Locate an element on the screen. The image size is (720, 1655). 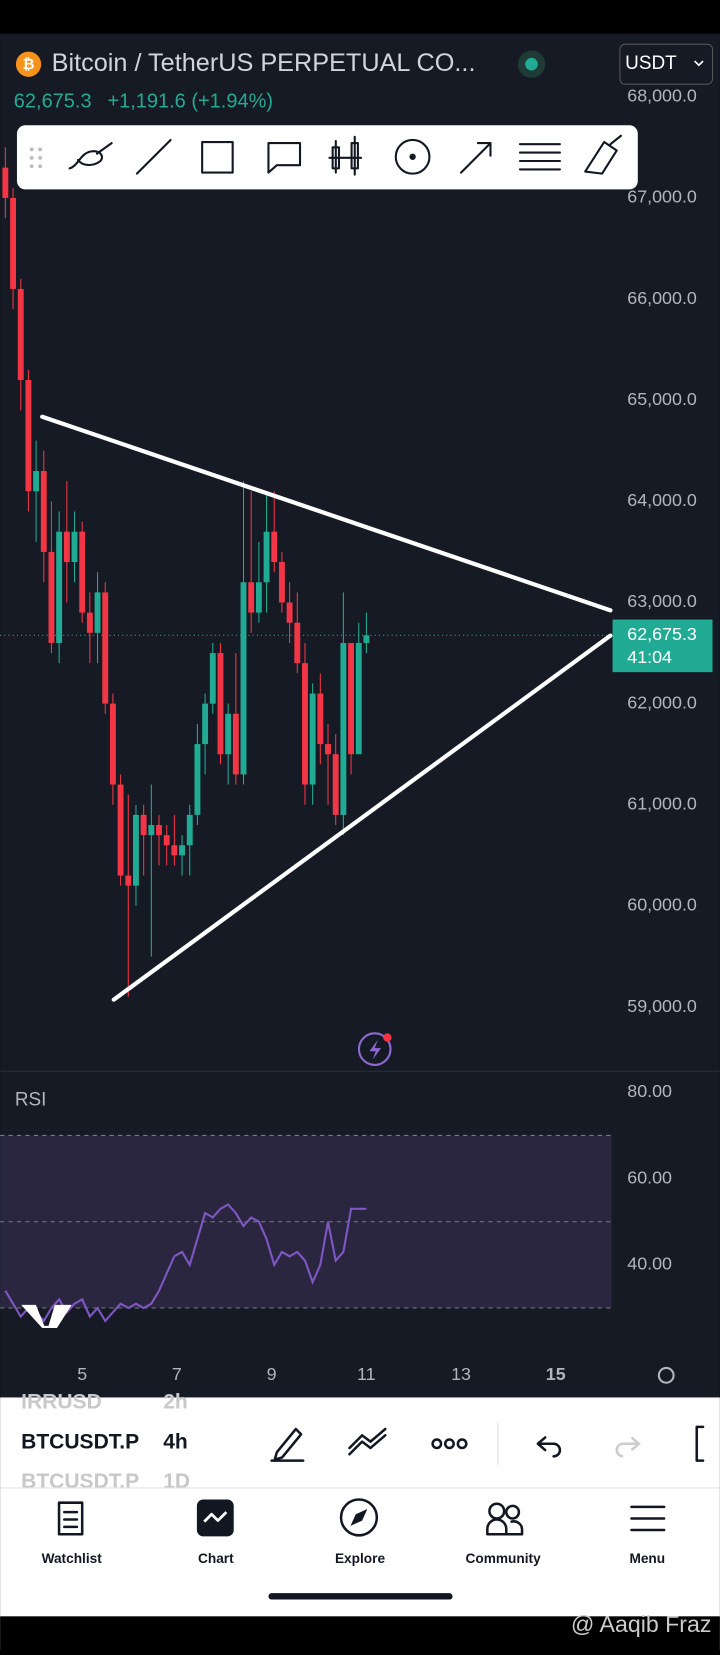
nav-label: Explore is located at coordinates (360, 1558).